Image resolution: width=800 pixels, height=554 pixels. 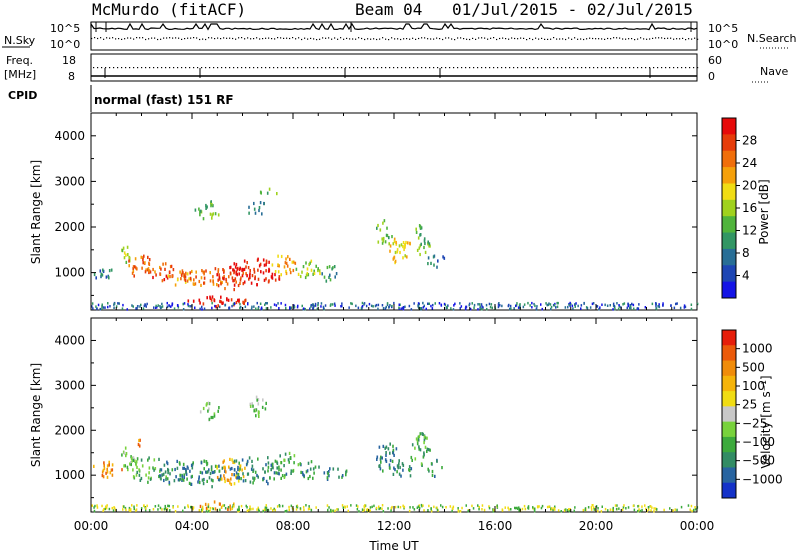 I want to click on colorbar-swatch, so click(x=729, y=353).